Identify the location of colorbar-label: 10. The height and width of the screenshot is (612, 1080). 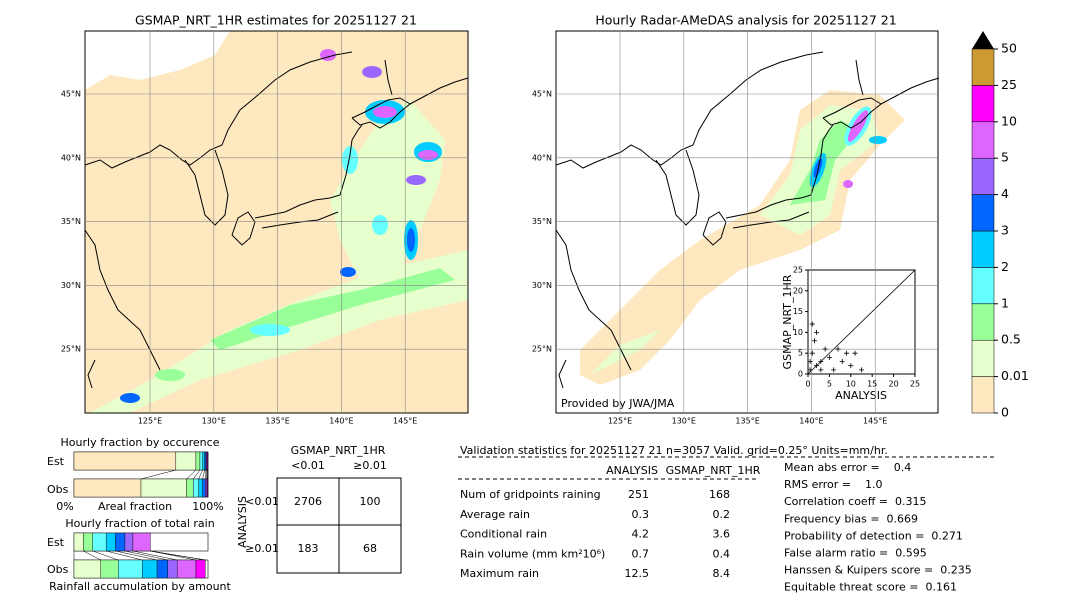
(1009, 120).